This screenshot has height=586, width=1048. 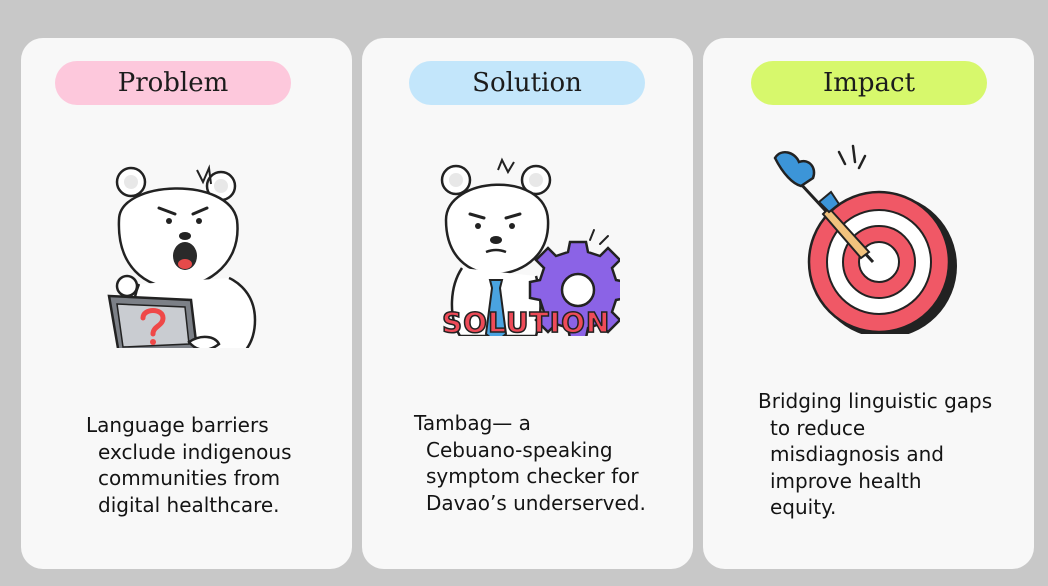 I want to click on problem-text-line: communities from, so click(x=189, y=478).